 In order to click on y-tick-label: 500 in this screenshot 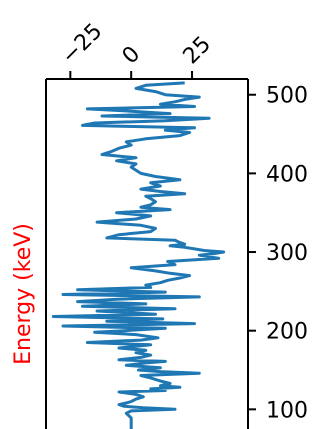, I will do `click(287, 96)`.